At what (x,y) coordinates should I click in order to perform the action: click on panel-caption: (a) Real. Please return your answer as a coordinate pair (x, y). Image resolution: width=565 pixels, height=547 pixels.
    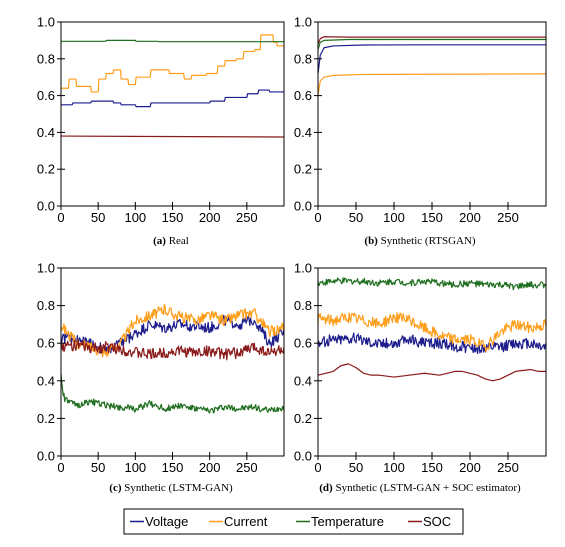
    Looking at the image, I should click on (171, 241).